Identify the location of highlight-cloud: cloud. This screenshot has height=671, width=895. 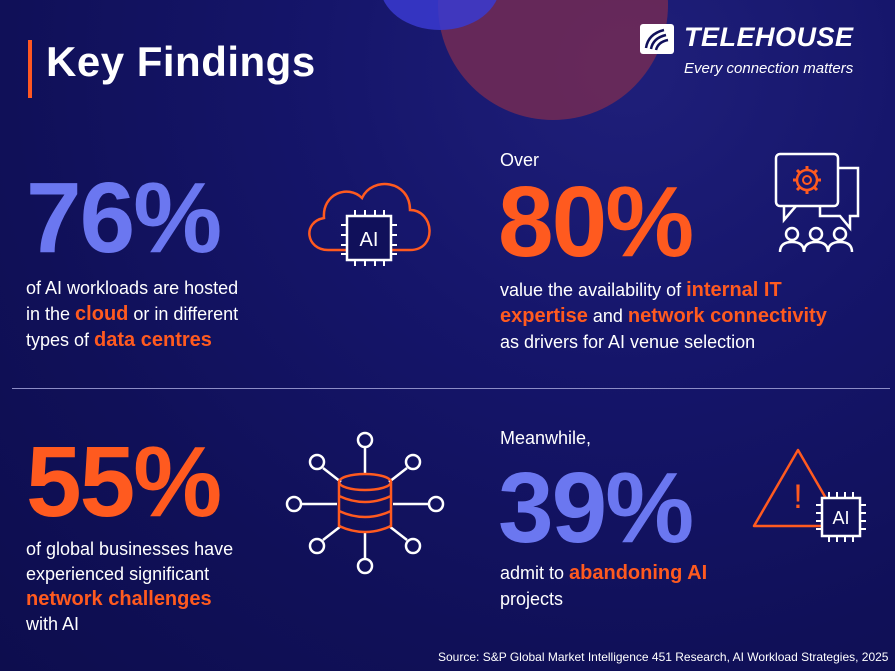
(102, 314).